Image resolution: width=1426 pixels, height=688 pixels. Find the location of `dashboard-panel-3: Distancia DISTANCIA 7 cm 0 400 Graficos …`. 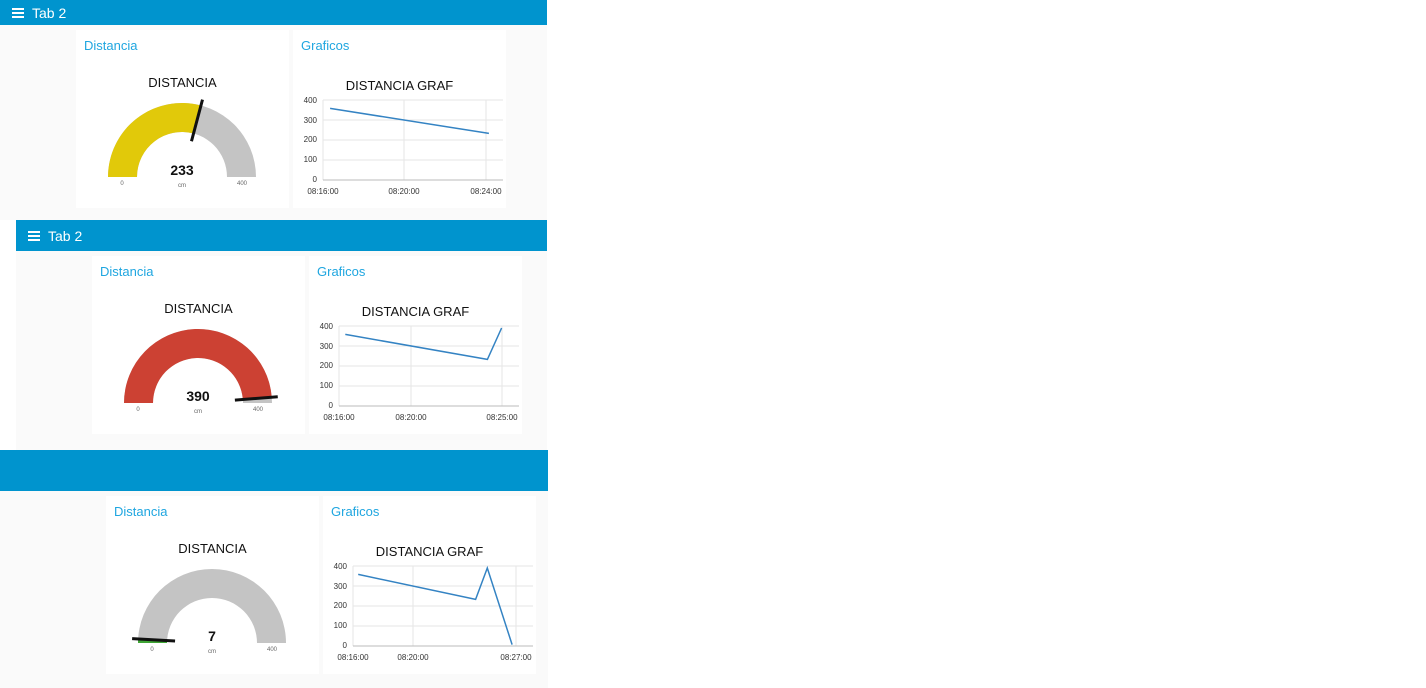

dashboard-panel-3: Distancia DISTANCIA 7 cm 0 400 Graficos … is located at coordinates (274, 569).